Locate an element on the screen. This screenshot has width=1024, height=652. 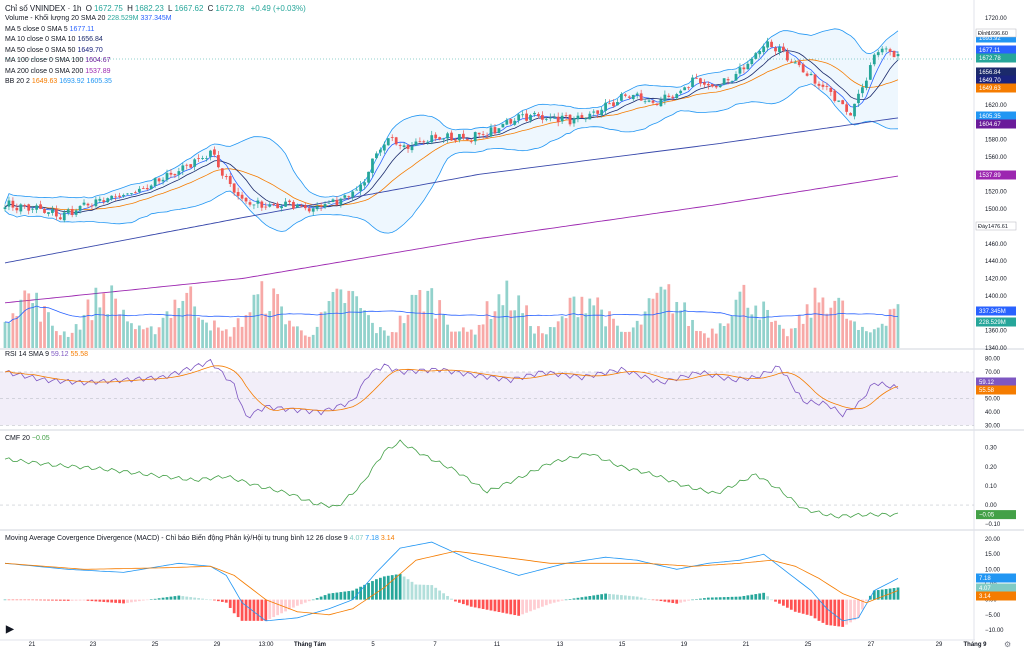
cmf-legend-label: CMF 20 is located at coordinates (17, 438).